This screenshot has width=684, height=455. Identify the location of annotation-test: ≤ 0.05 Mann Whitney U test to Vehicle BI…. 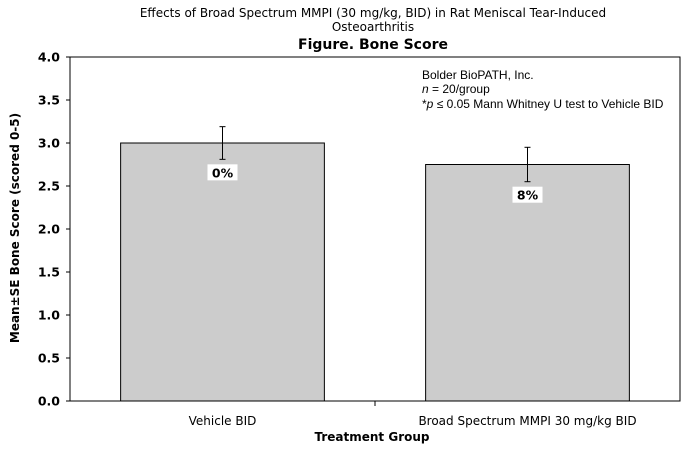
(548, 104).